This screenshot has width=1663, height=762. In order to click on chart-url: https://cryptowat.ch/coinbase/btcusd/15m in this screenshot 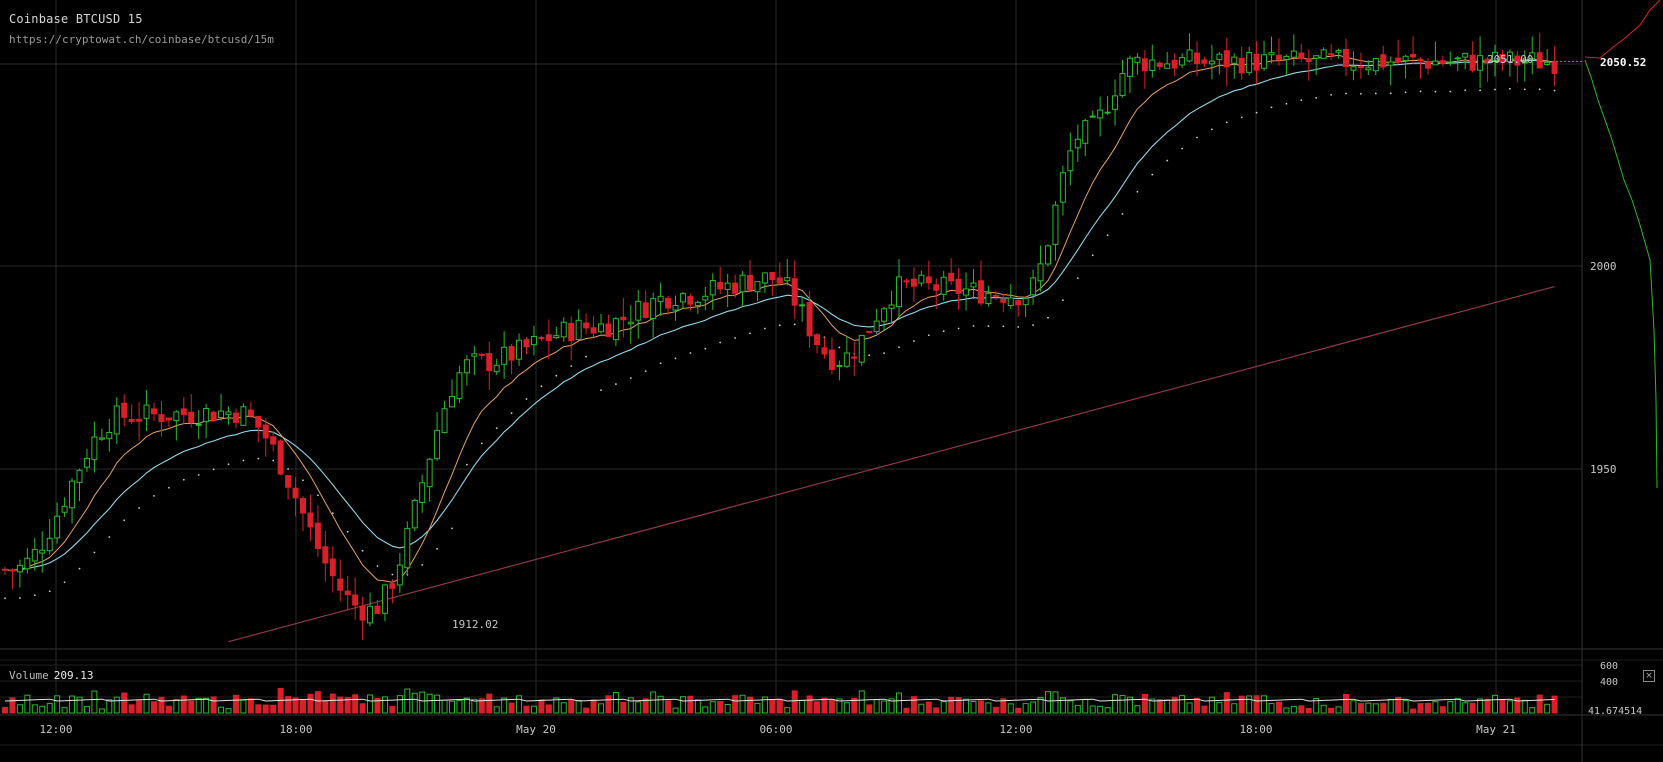, I will do `click(141, 39)`.